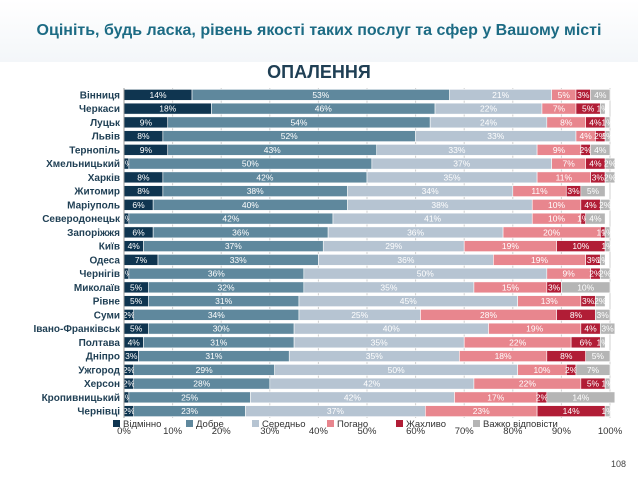  What do you see at coordinates (513, 431) in the screenshot?
I see `x-tick-label: 80%` at bounding box center [513, 431].